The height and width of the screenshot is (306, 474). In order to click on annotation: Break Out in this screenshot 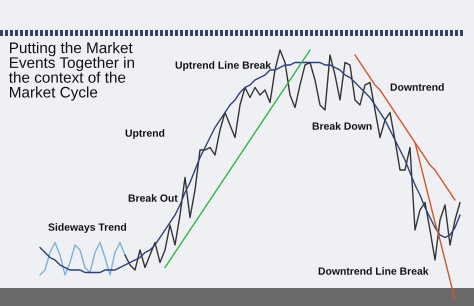, I will do `click(153, 198)`.